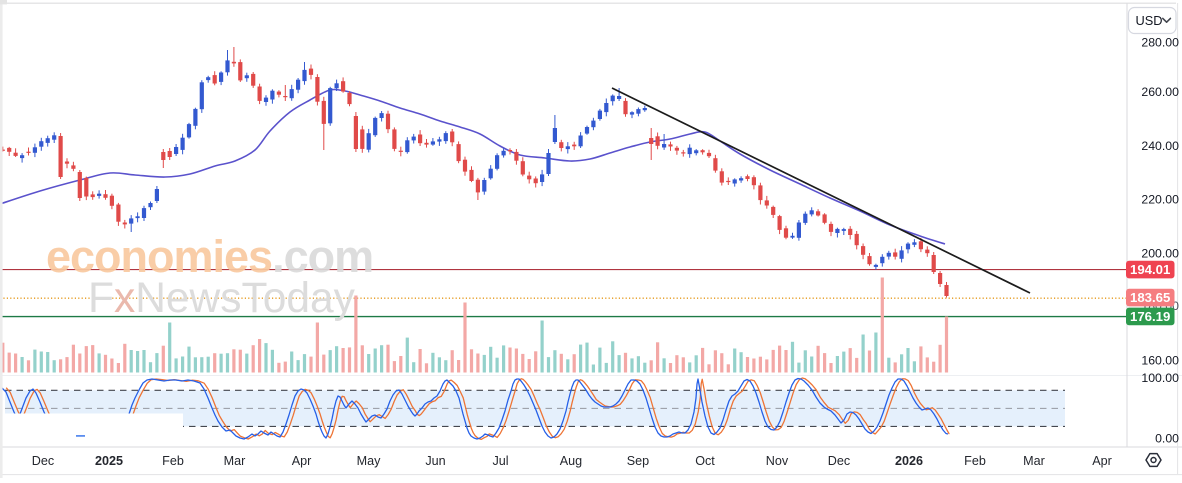 The width and height of the screenshot is (1182, 483). What do you see at coordinates (109, 461) in the screenshot?
I see `svg-text: 2025` at bounding box center [109, 461].